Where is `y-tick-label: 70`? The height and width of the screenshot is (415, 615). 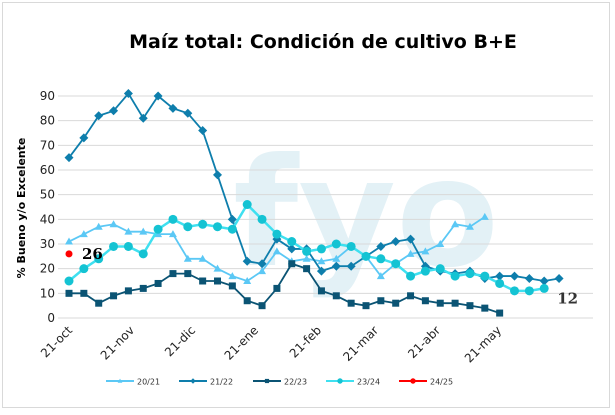 y-tick-label: 70 is located at coordinates (47, 145).